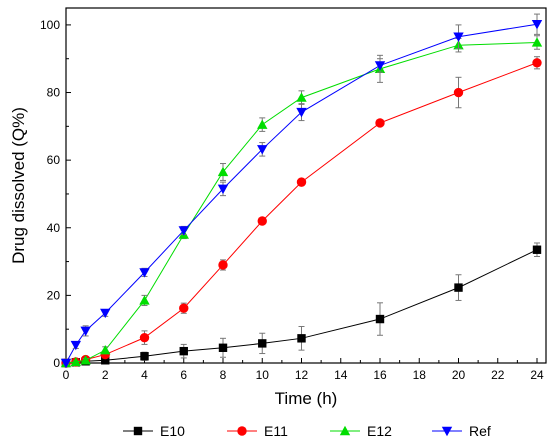 The height and width of the screenshot is (444, 550). Describe the element at coordinates (302, 375) in the screenshot. I see `x-tick-label: 12` at that location.